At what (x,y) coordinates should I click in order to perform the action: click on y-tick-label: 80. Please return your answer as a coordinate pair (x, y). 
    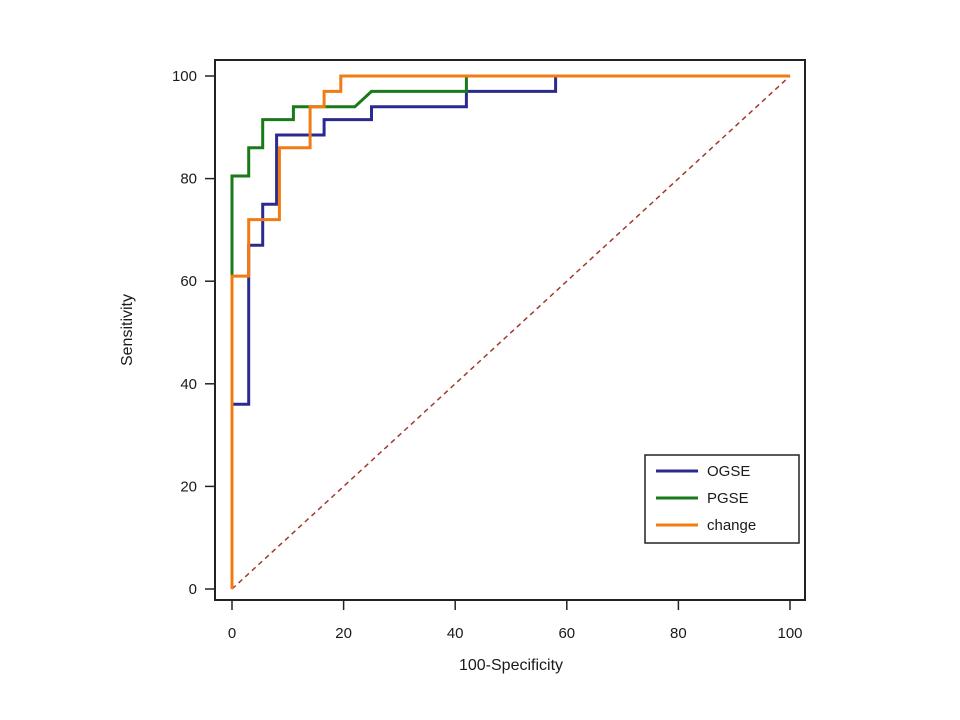
    Looking at the image, I should click on (188, 179).